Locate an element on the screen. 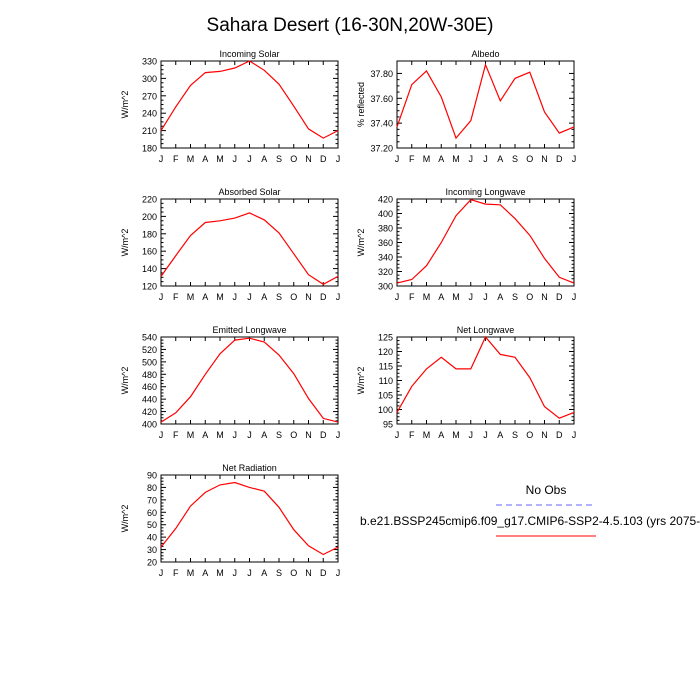 This screenshot has width=700, height=700. x-tick-label: F is located at coordinates (412, 297).